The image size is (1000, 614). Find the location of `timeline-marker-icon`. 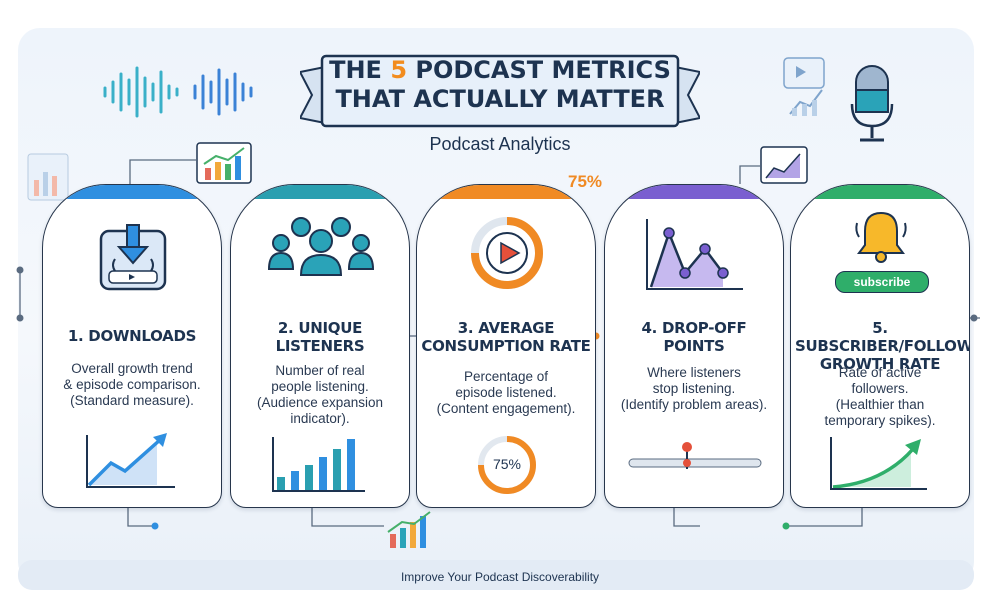

timeline-marker-icon is located at coordinates (695, 455).